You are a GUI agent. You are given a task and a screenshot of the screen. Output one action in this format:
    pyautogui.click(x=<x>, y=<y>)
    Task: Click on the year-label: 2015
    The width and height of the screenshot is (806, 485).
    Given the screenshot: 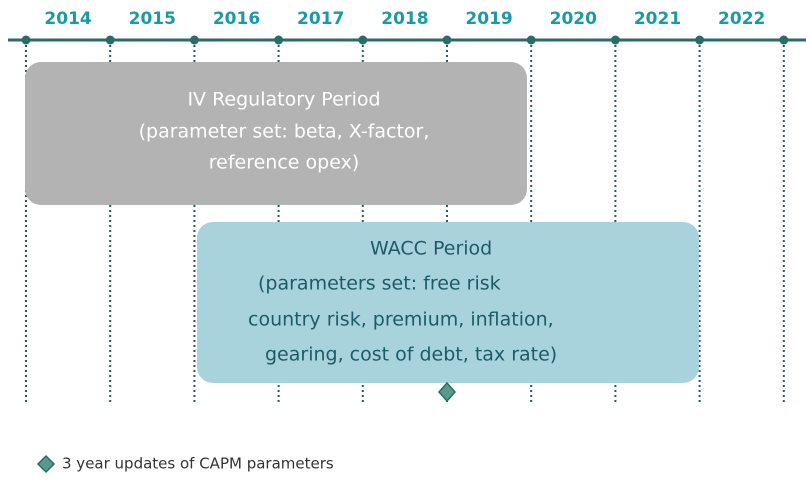 What is the action you would take?
    pyautogui.click(x=152, y=19)
    